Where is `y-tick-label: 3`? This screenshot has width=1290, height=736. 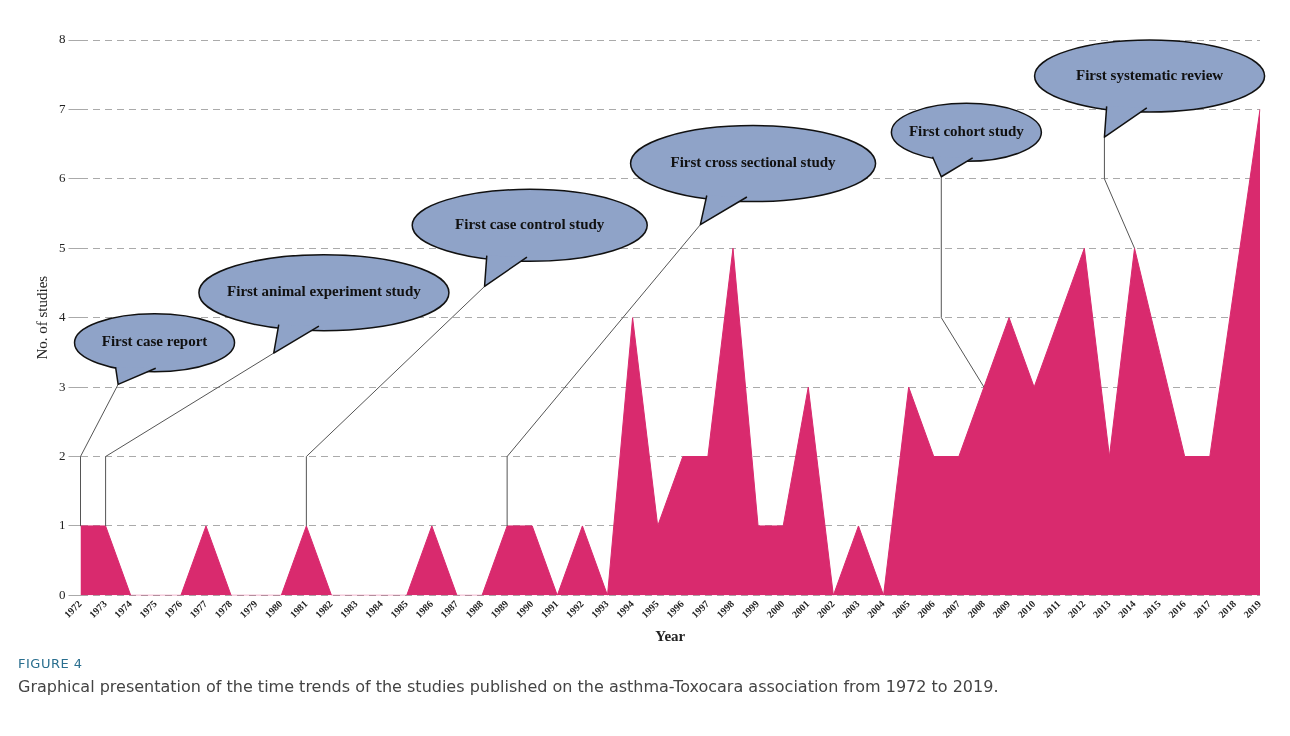
y-tick-label: 3 is located at coordinates (62, 386).